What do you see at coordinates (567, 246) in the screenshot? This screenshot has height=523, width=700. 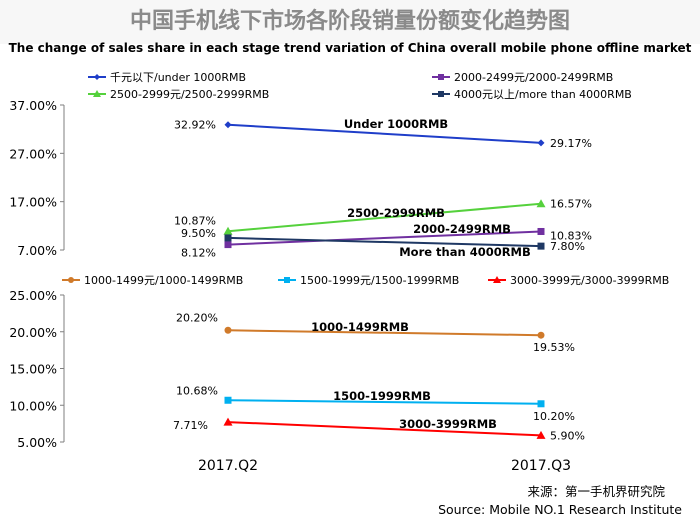 I see `data-label: 7.80%` at bounding box center [567, 246].